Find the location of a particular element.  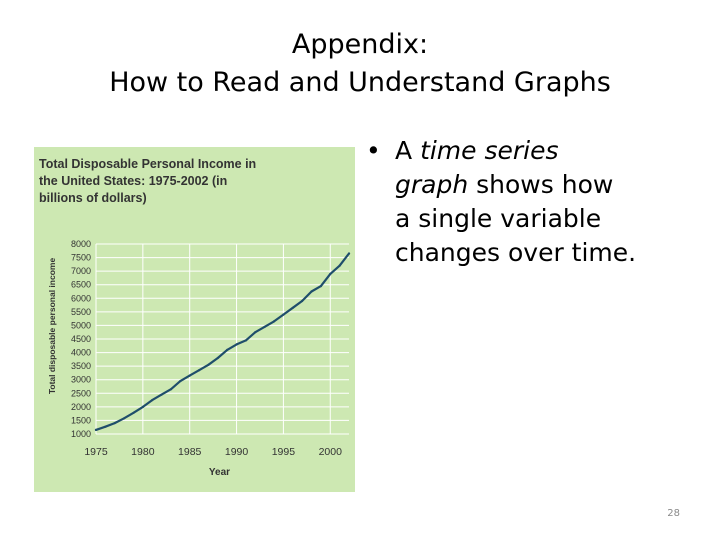

bullet-line-1: A time series is located at coordinates (545, 151).